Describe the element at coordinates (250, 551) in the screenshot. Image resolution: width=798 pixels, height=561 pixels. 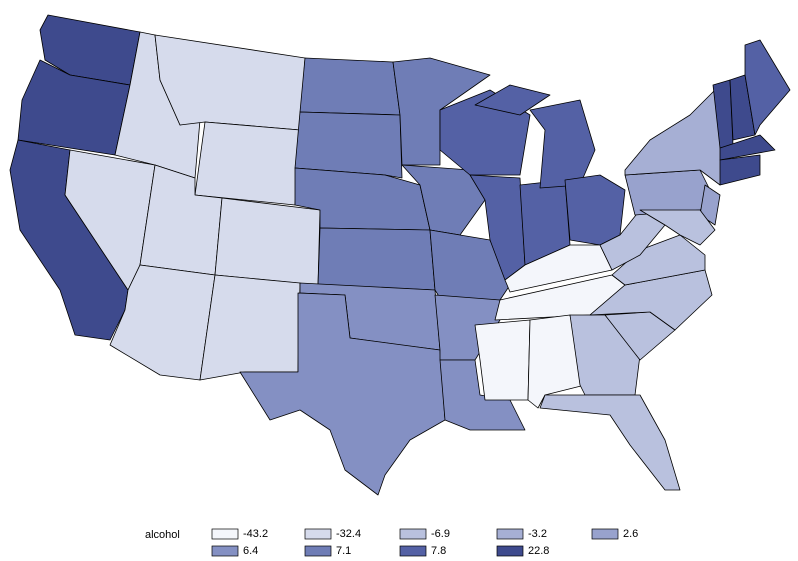
I see `legend-label: 6.4` at that location.